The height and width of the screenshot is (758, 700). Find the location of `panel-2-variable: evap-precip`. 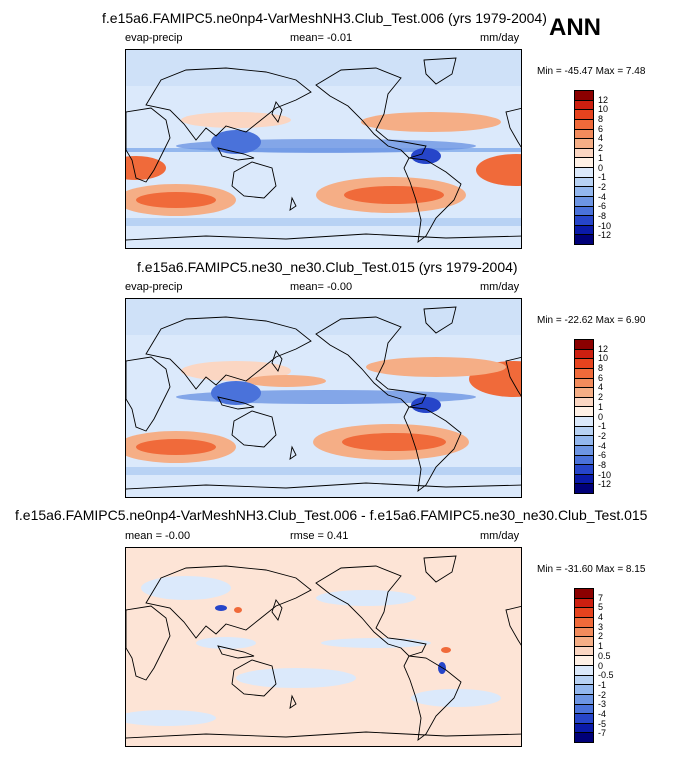

panel-2-variable: evap-precip is located at coordinates (154, 287).